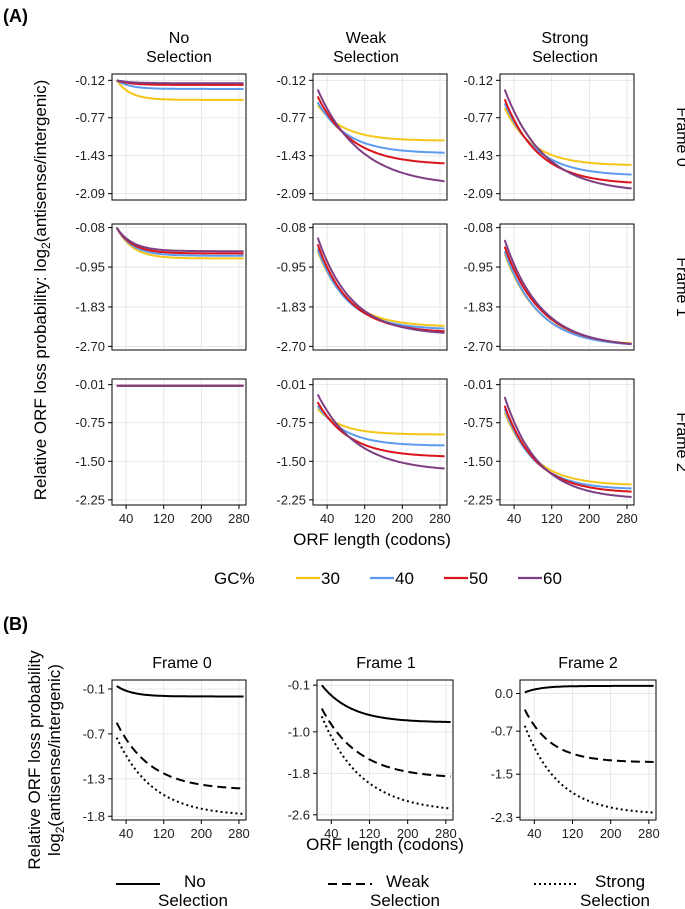  What do you see at coordinates (291, 155) in the screenshot?
I see `facet-frame0-weak-selection-ytick-label: -1.43` at bounding box center [291, 155].